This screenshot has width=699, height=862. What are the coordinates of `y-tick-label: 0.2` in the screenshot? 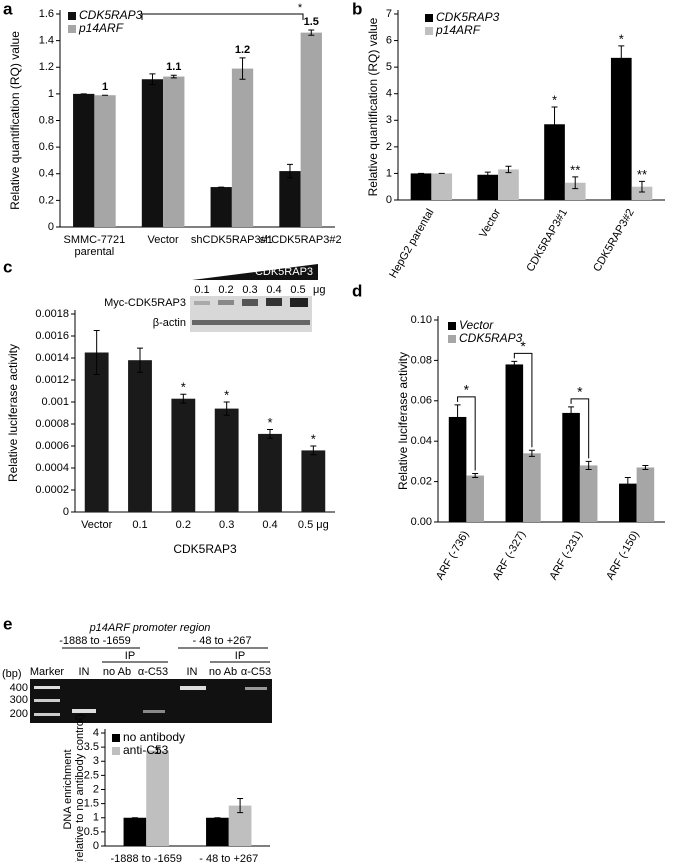 It's located at (46, 200).